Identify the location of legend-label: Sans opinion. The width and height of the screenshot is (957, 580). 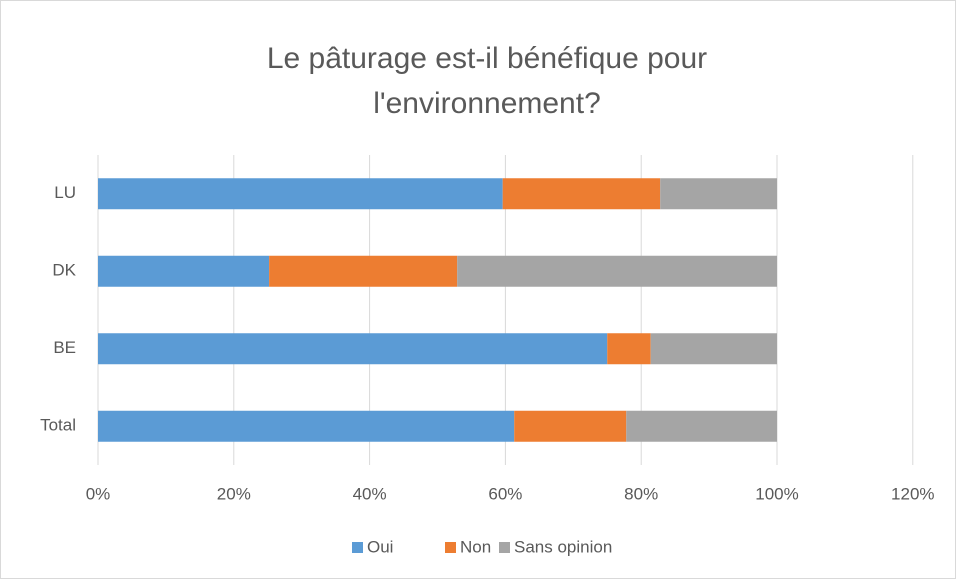
(563, 546).